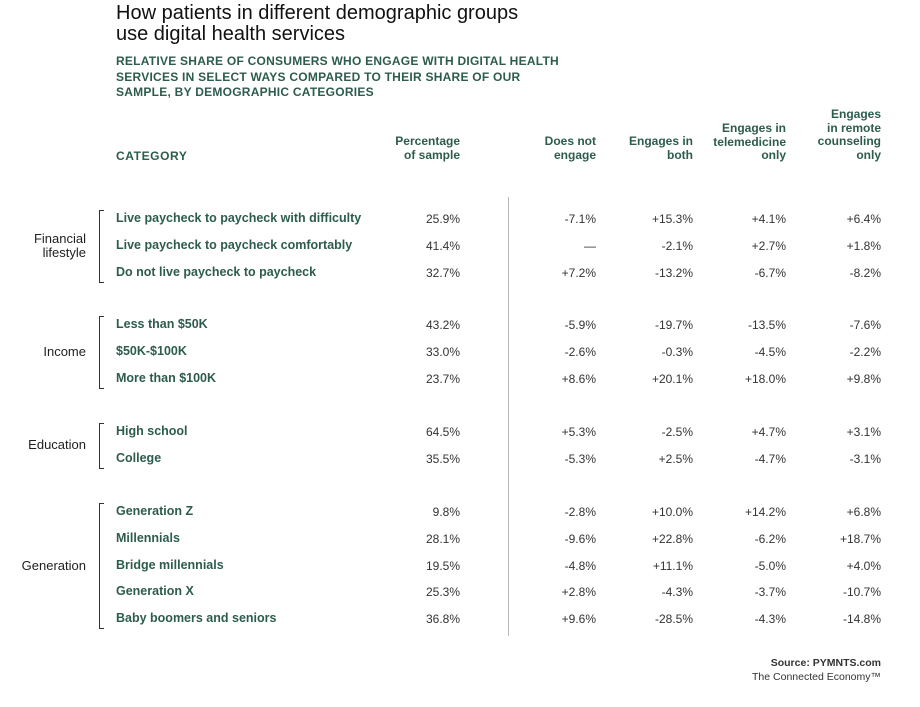  I want to click on row-label: High school, so click(152, 431).